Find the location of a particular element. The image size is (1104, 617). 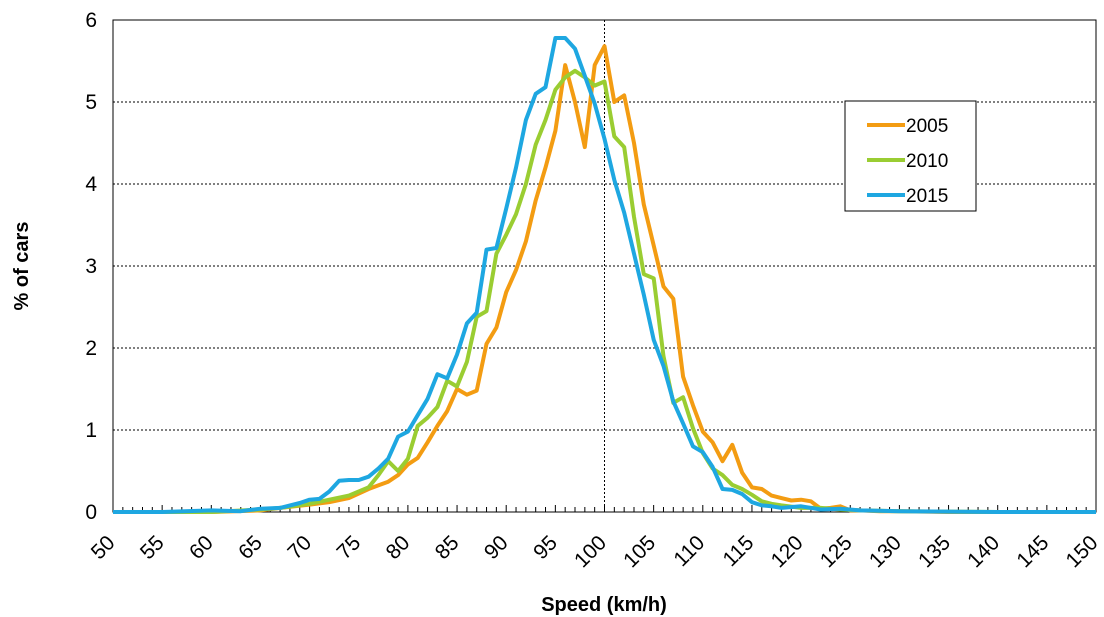

y-tick-label: 1 is located at coordinates (91, 430).